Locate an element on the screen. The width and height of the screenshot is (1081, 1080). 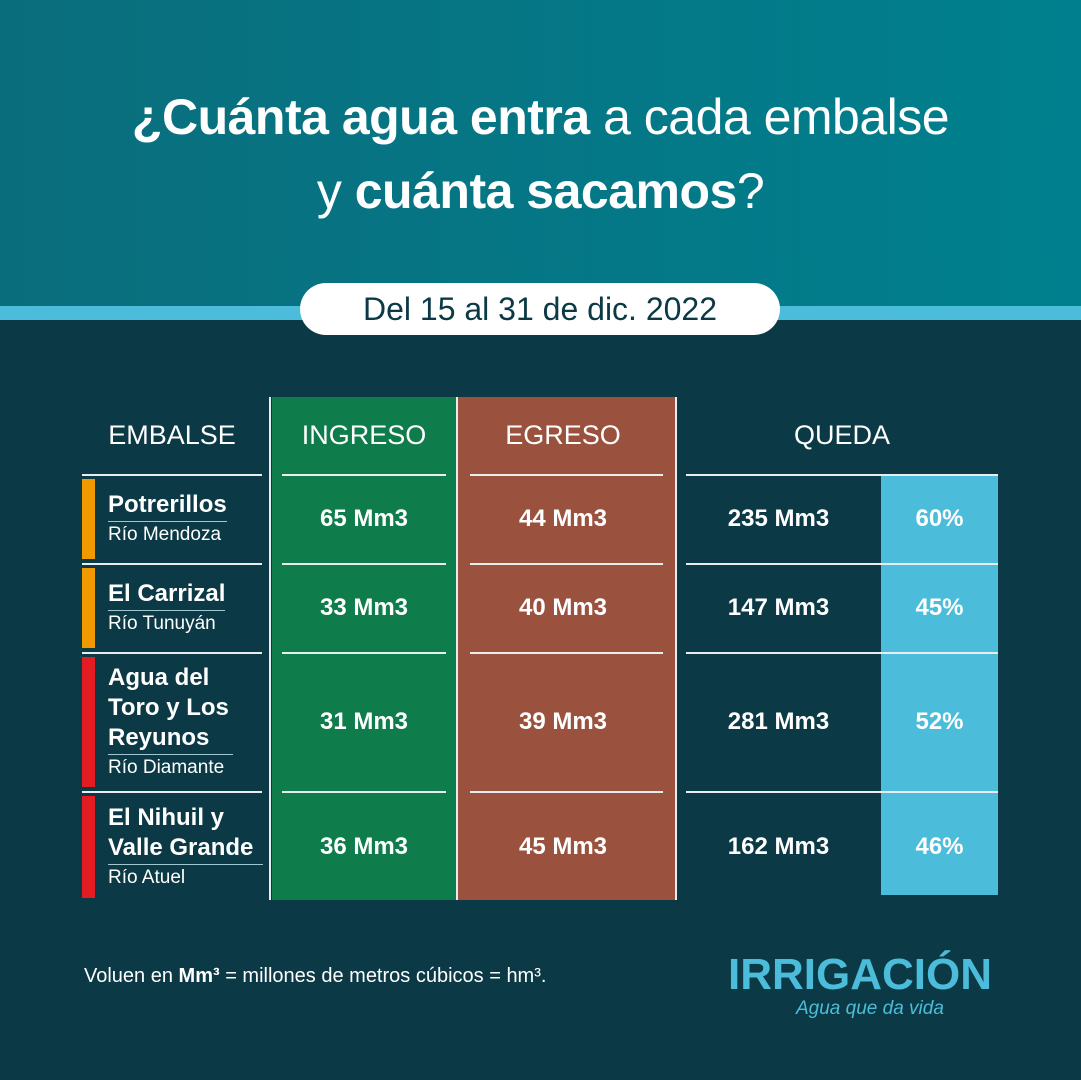
ingreso-value: 31 Mm3 is located at coordinates (364, 721).